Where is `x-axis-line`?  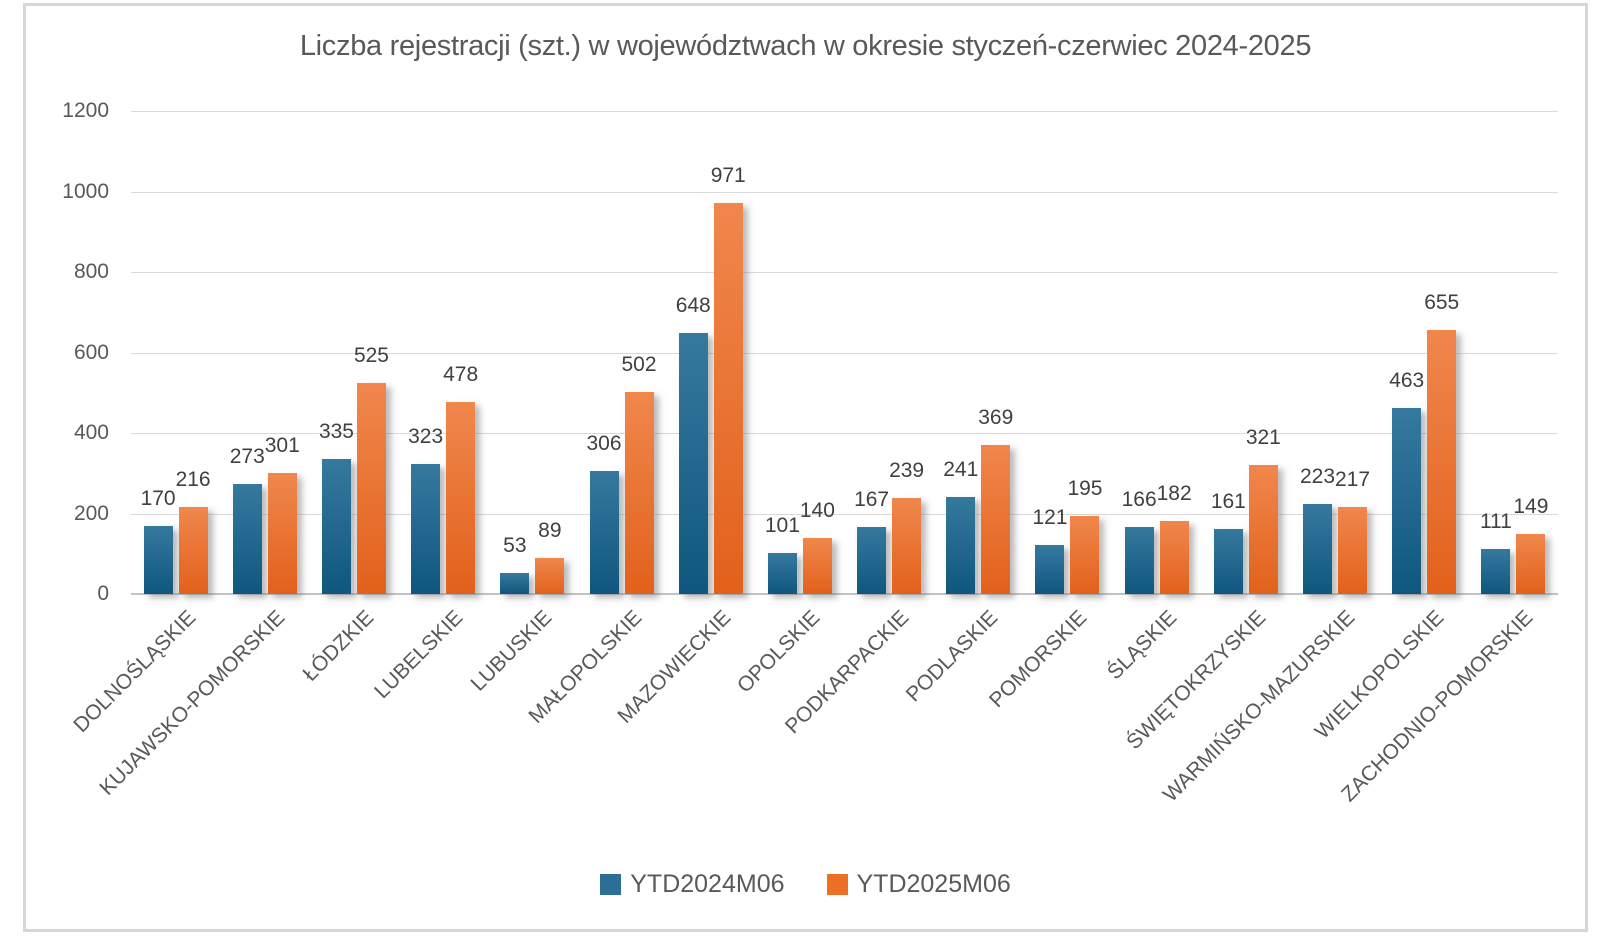
x-axis-line is located at coordinates (844, 594).